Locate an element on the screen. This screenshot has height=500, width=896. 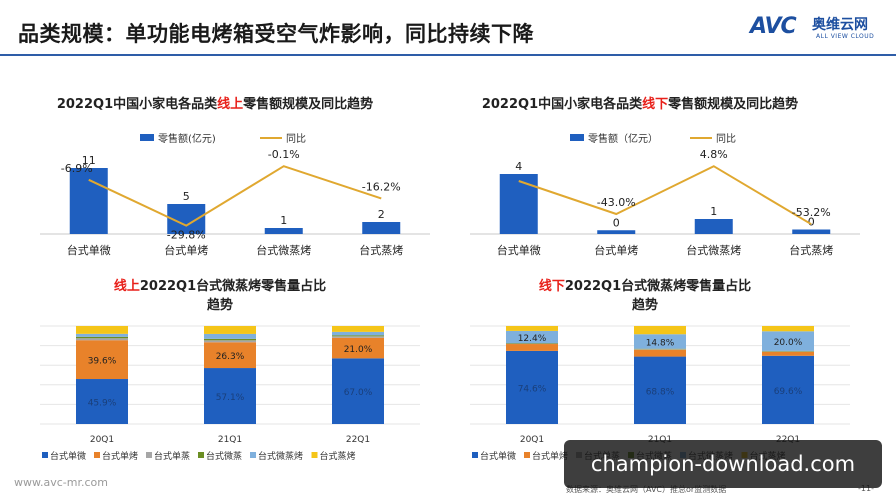
yoy-line is located at coordinates (235, 196).